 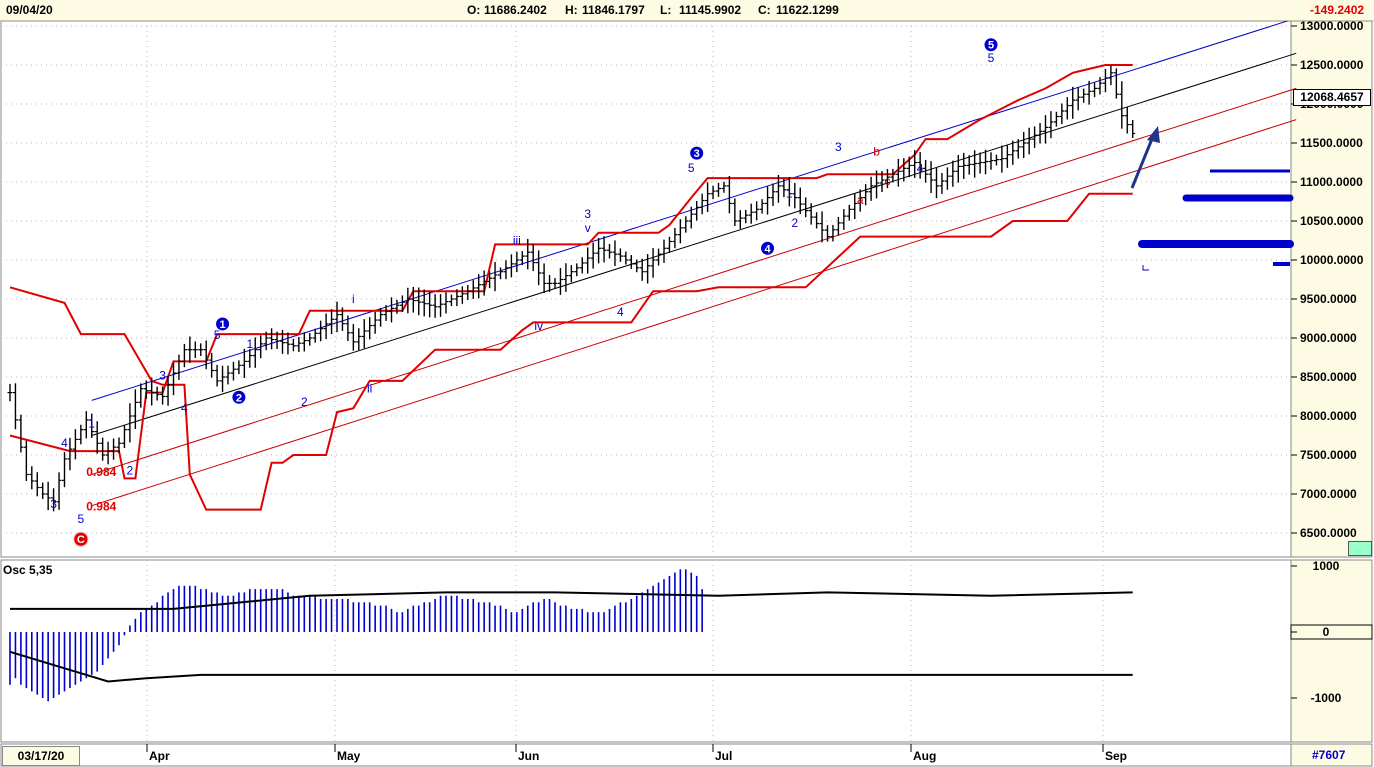 I want to click on fib-label: 0.984, so click(x=101, y=472).